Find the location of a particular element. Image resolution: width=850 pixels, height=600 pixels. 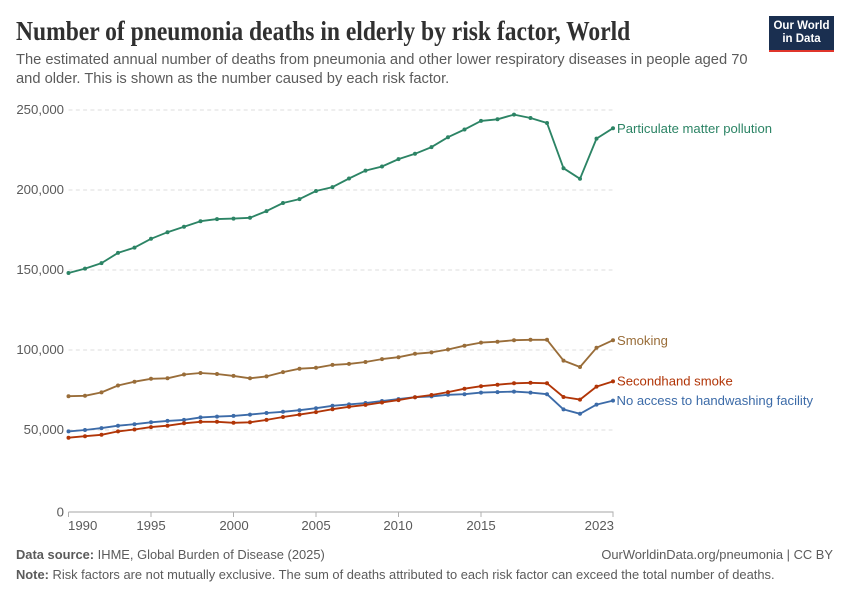

svg-text: 150,000 is located at coordinates (40, 269).